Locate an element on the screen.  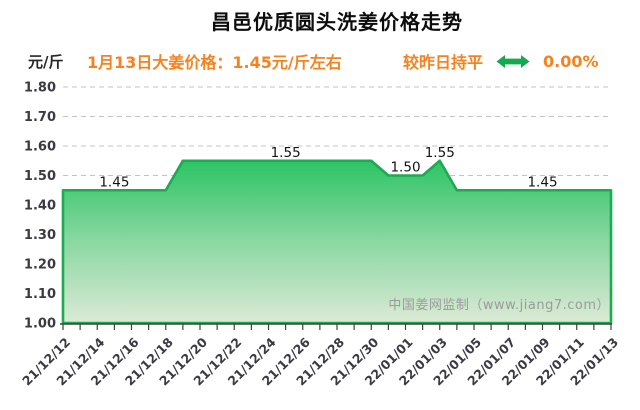
y-tick-label: 1.80 is located at coordinates (40, 88).